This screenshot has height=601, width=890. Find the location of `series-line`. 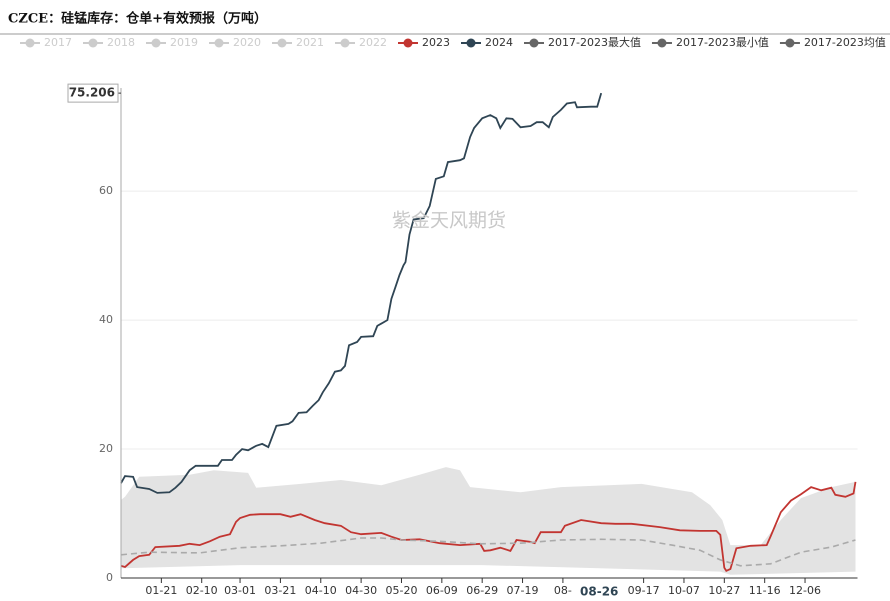

series-line is located at coordinates (488, 527).